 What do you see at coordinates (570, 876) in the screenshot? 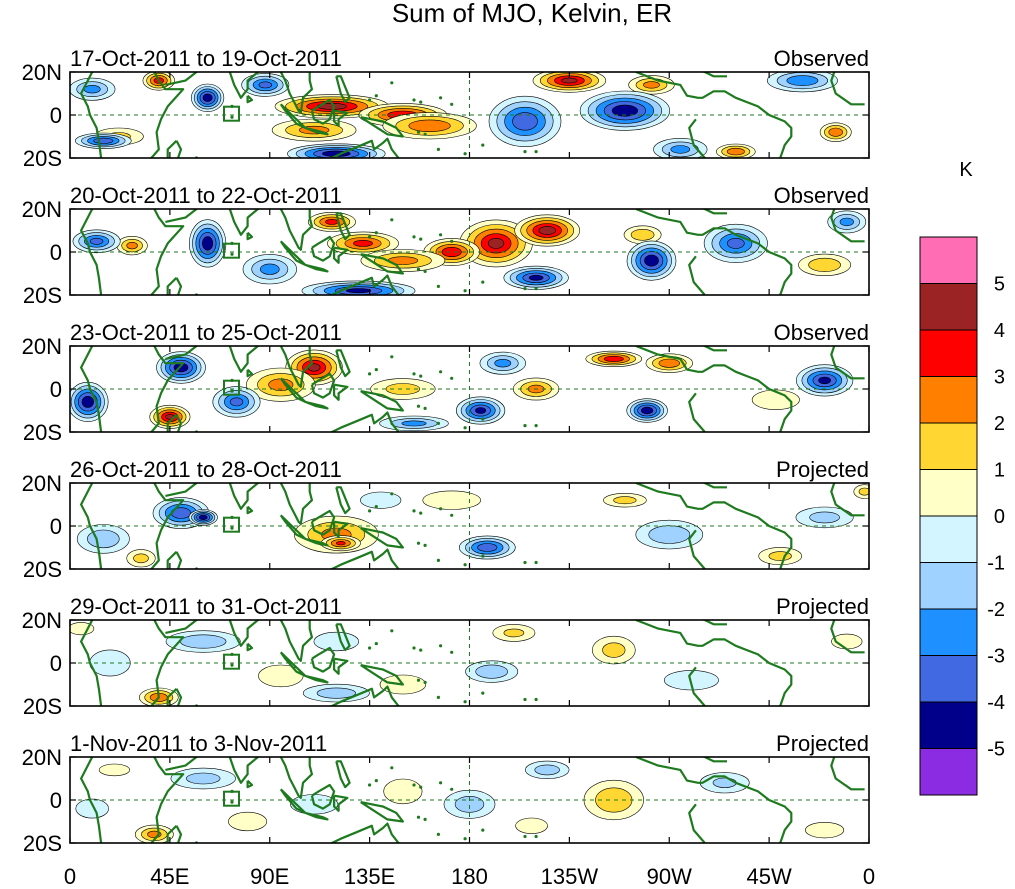
I see `x-tick-label: 135W` at bounding box center [570, 876].